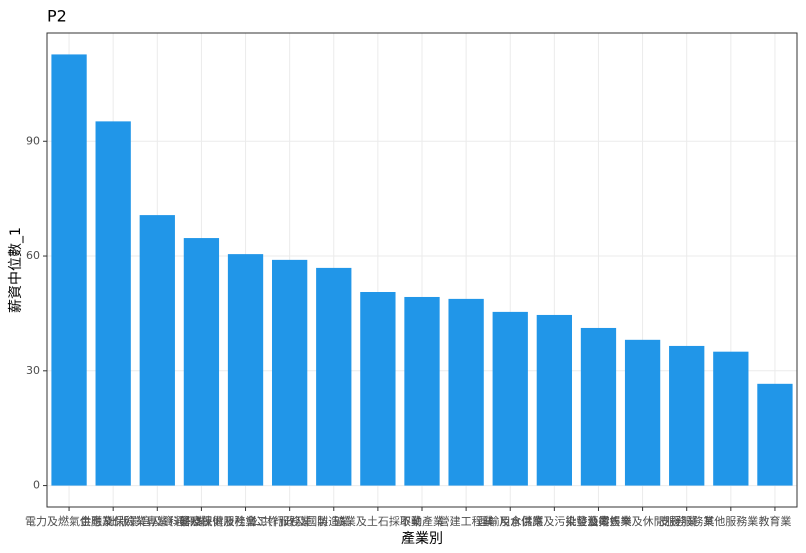  I want to click on x-tick-label: 金融及保險業, so click(113, 521).